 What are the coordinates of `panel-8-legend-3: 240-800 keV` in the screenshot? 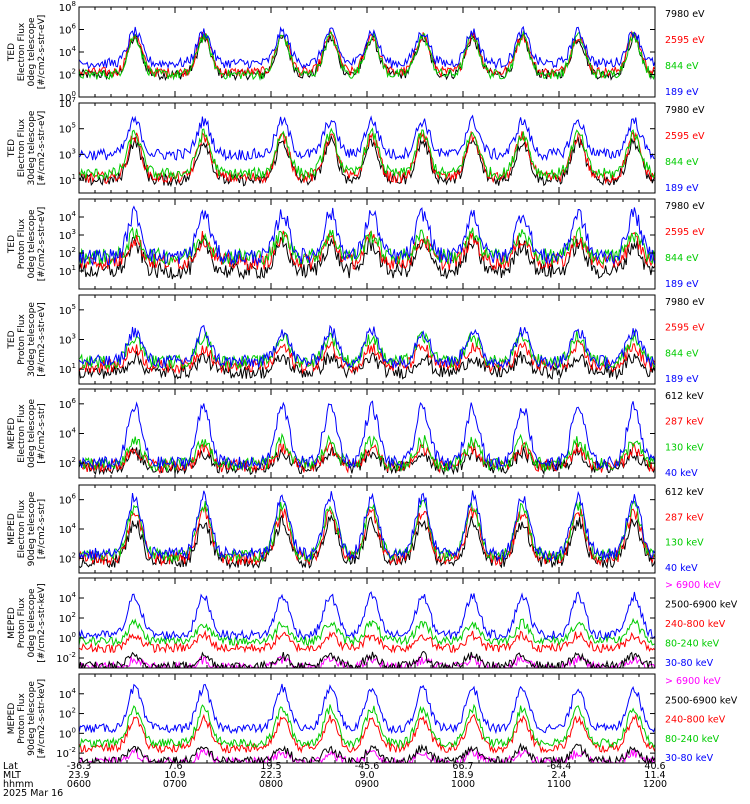 It's located at (695, 720).